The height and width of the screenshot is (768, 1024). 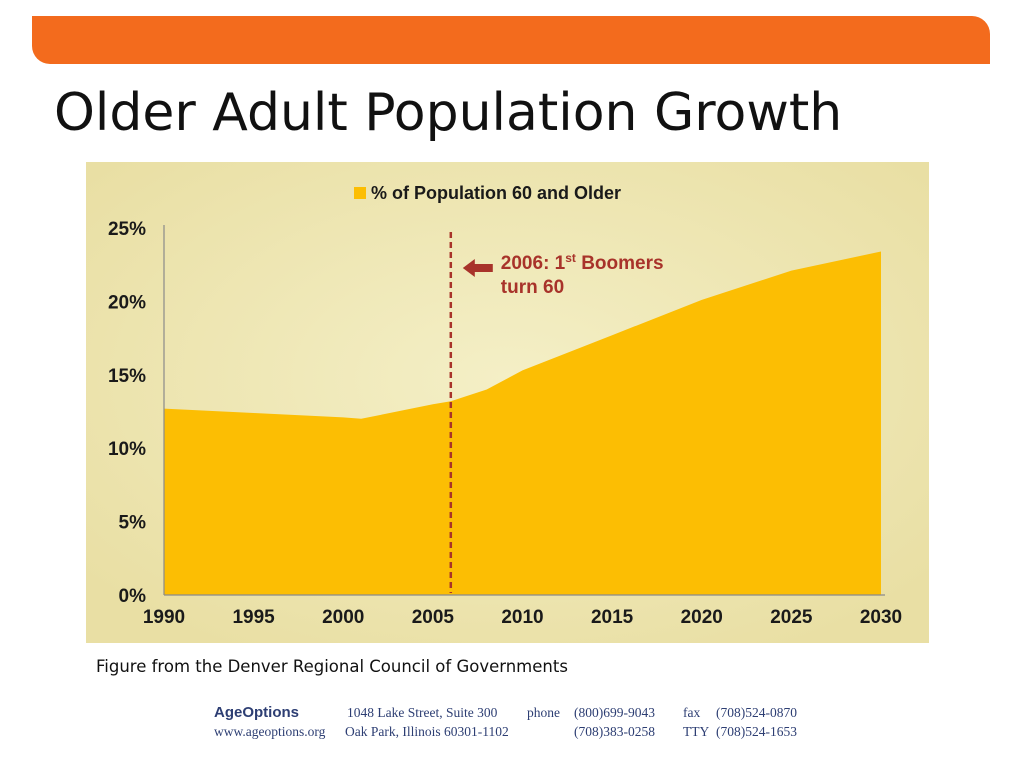 I want to click on footer-phone-label: phone, so click(x=543, y=712).